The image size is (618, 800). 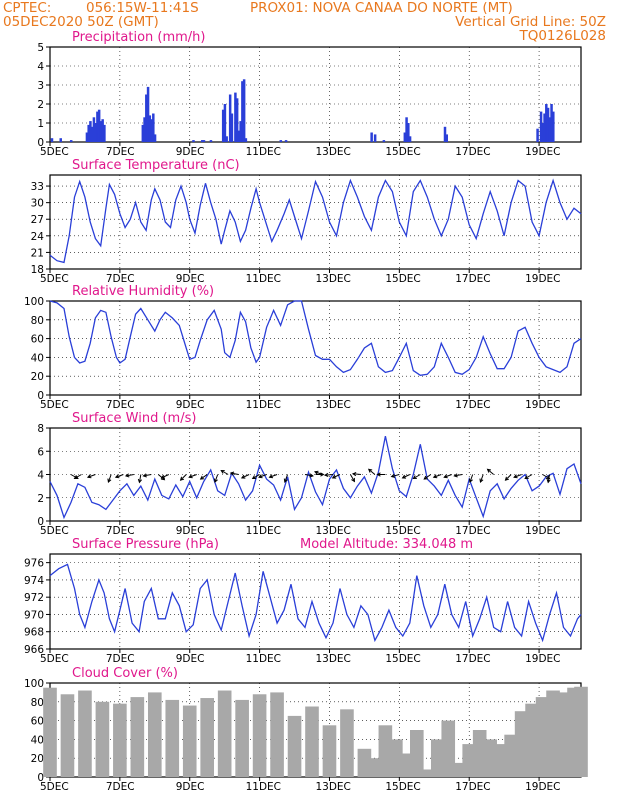 What do you see at coordinates (332, 531) in the screenshot?
I see `x-tick-label: 13DEC` at bounding box center [332, 531].